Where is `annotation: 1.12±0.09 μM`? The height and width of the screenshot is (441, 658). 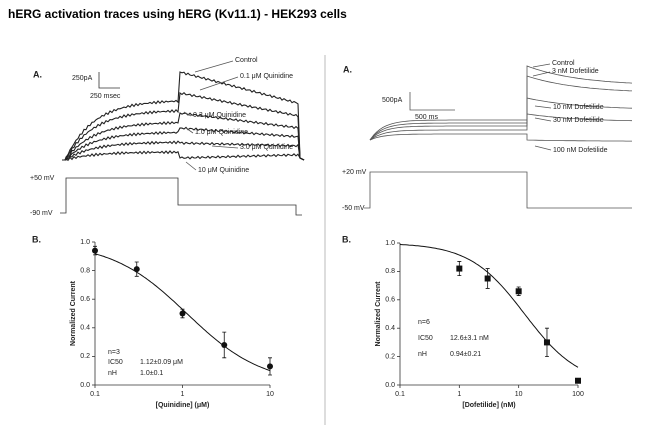 annotation: 1.12±0.09 μM is located at coordinates (161, 362).